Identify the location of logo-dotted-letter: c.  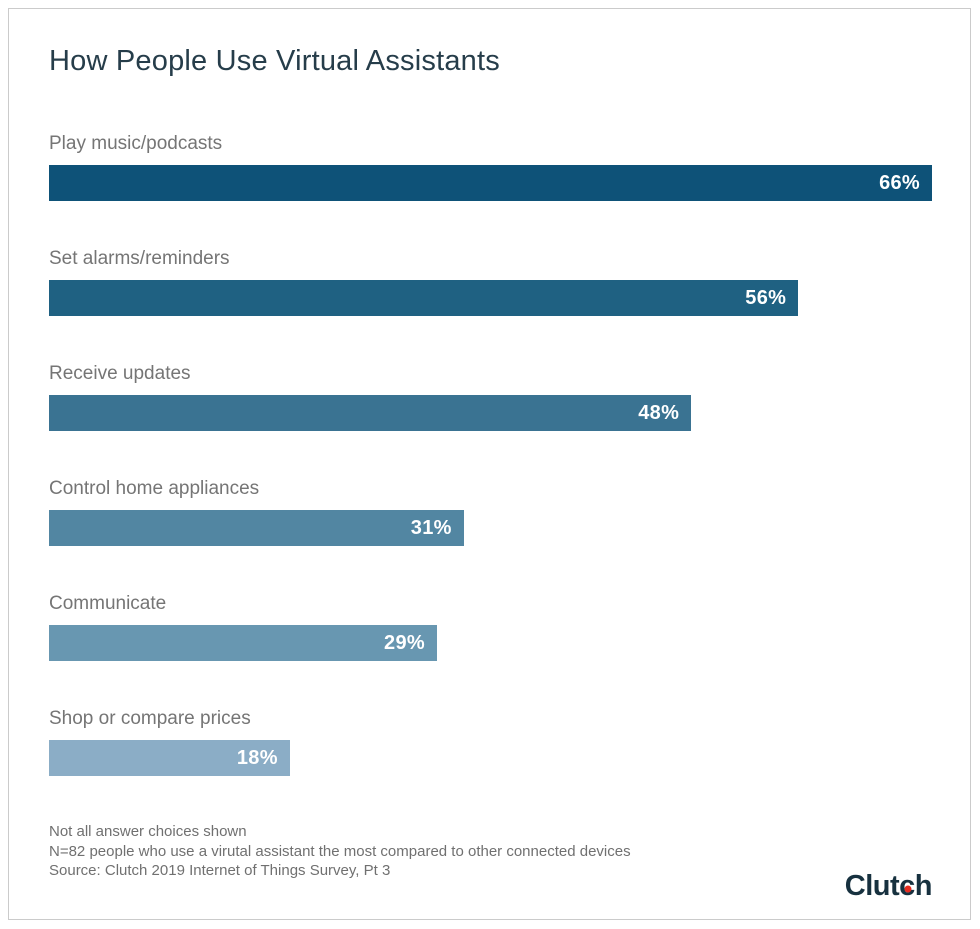
(907, 886).